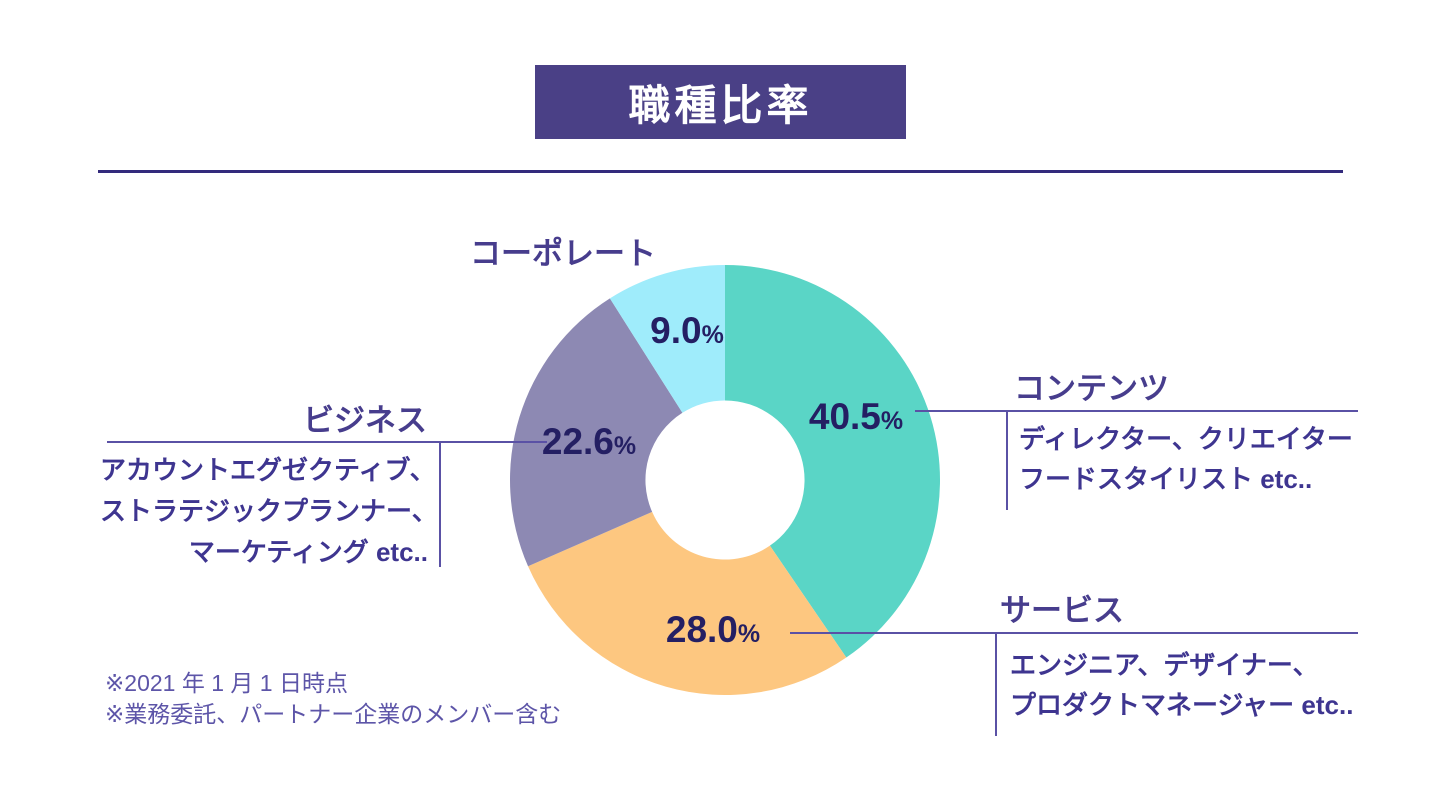 This screenshot has width=1440, height=810. What do you see at coordinates (1181, 685) in the screenshot?
I see `callout-description-service: エンジニア、デザイナー、 プロダクトマネージャー etc..` at bounding box center [1181, 685].